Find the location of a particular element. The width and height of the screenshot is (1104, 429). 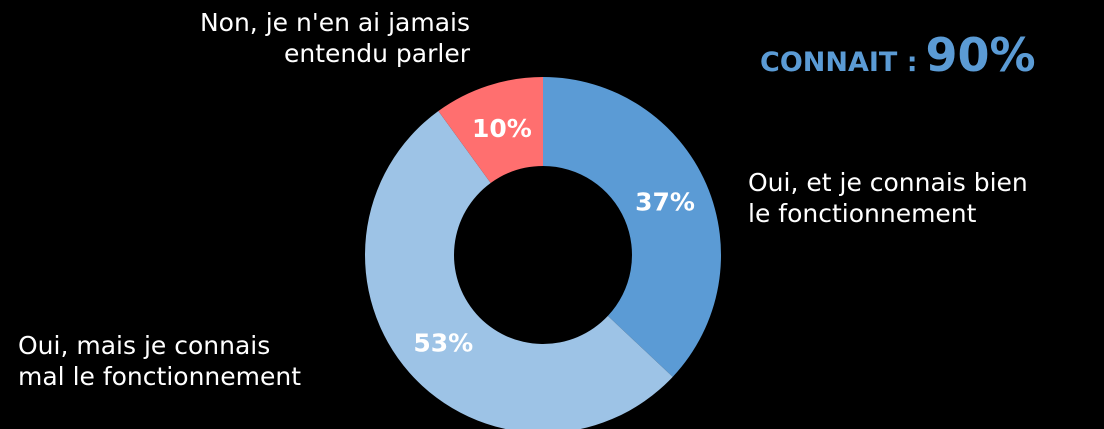

headline-connait: CONNAIT : 90% is located at coordinates (898, 55).